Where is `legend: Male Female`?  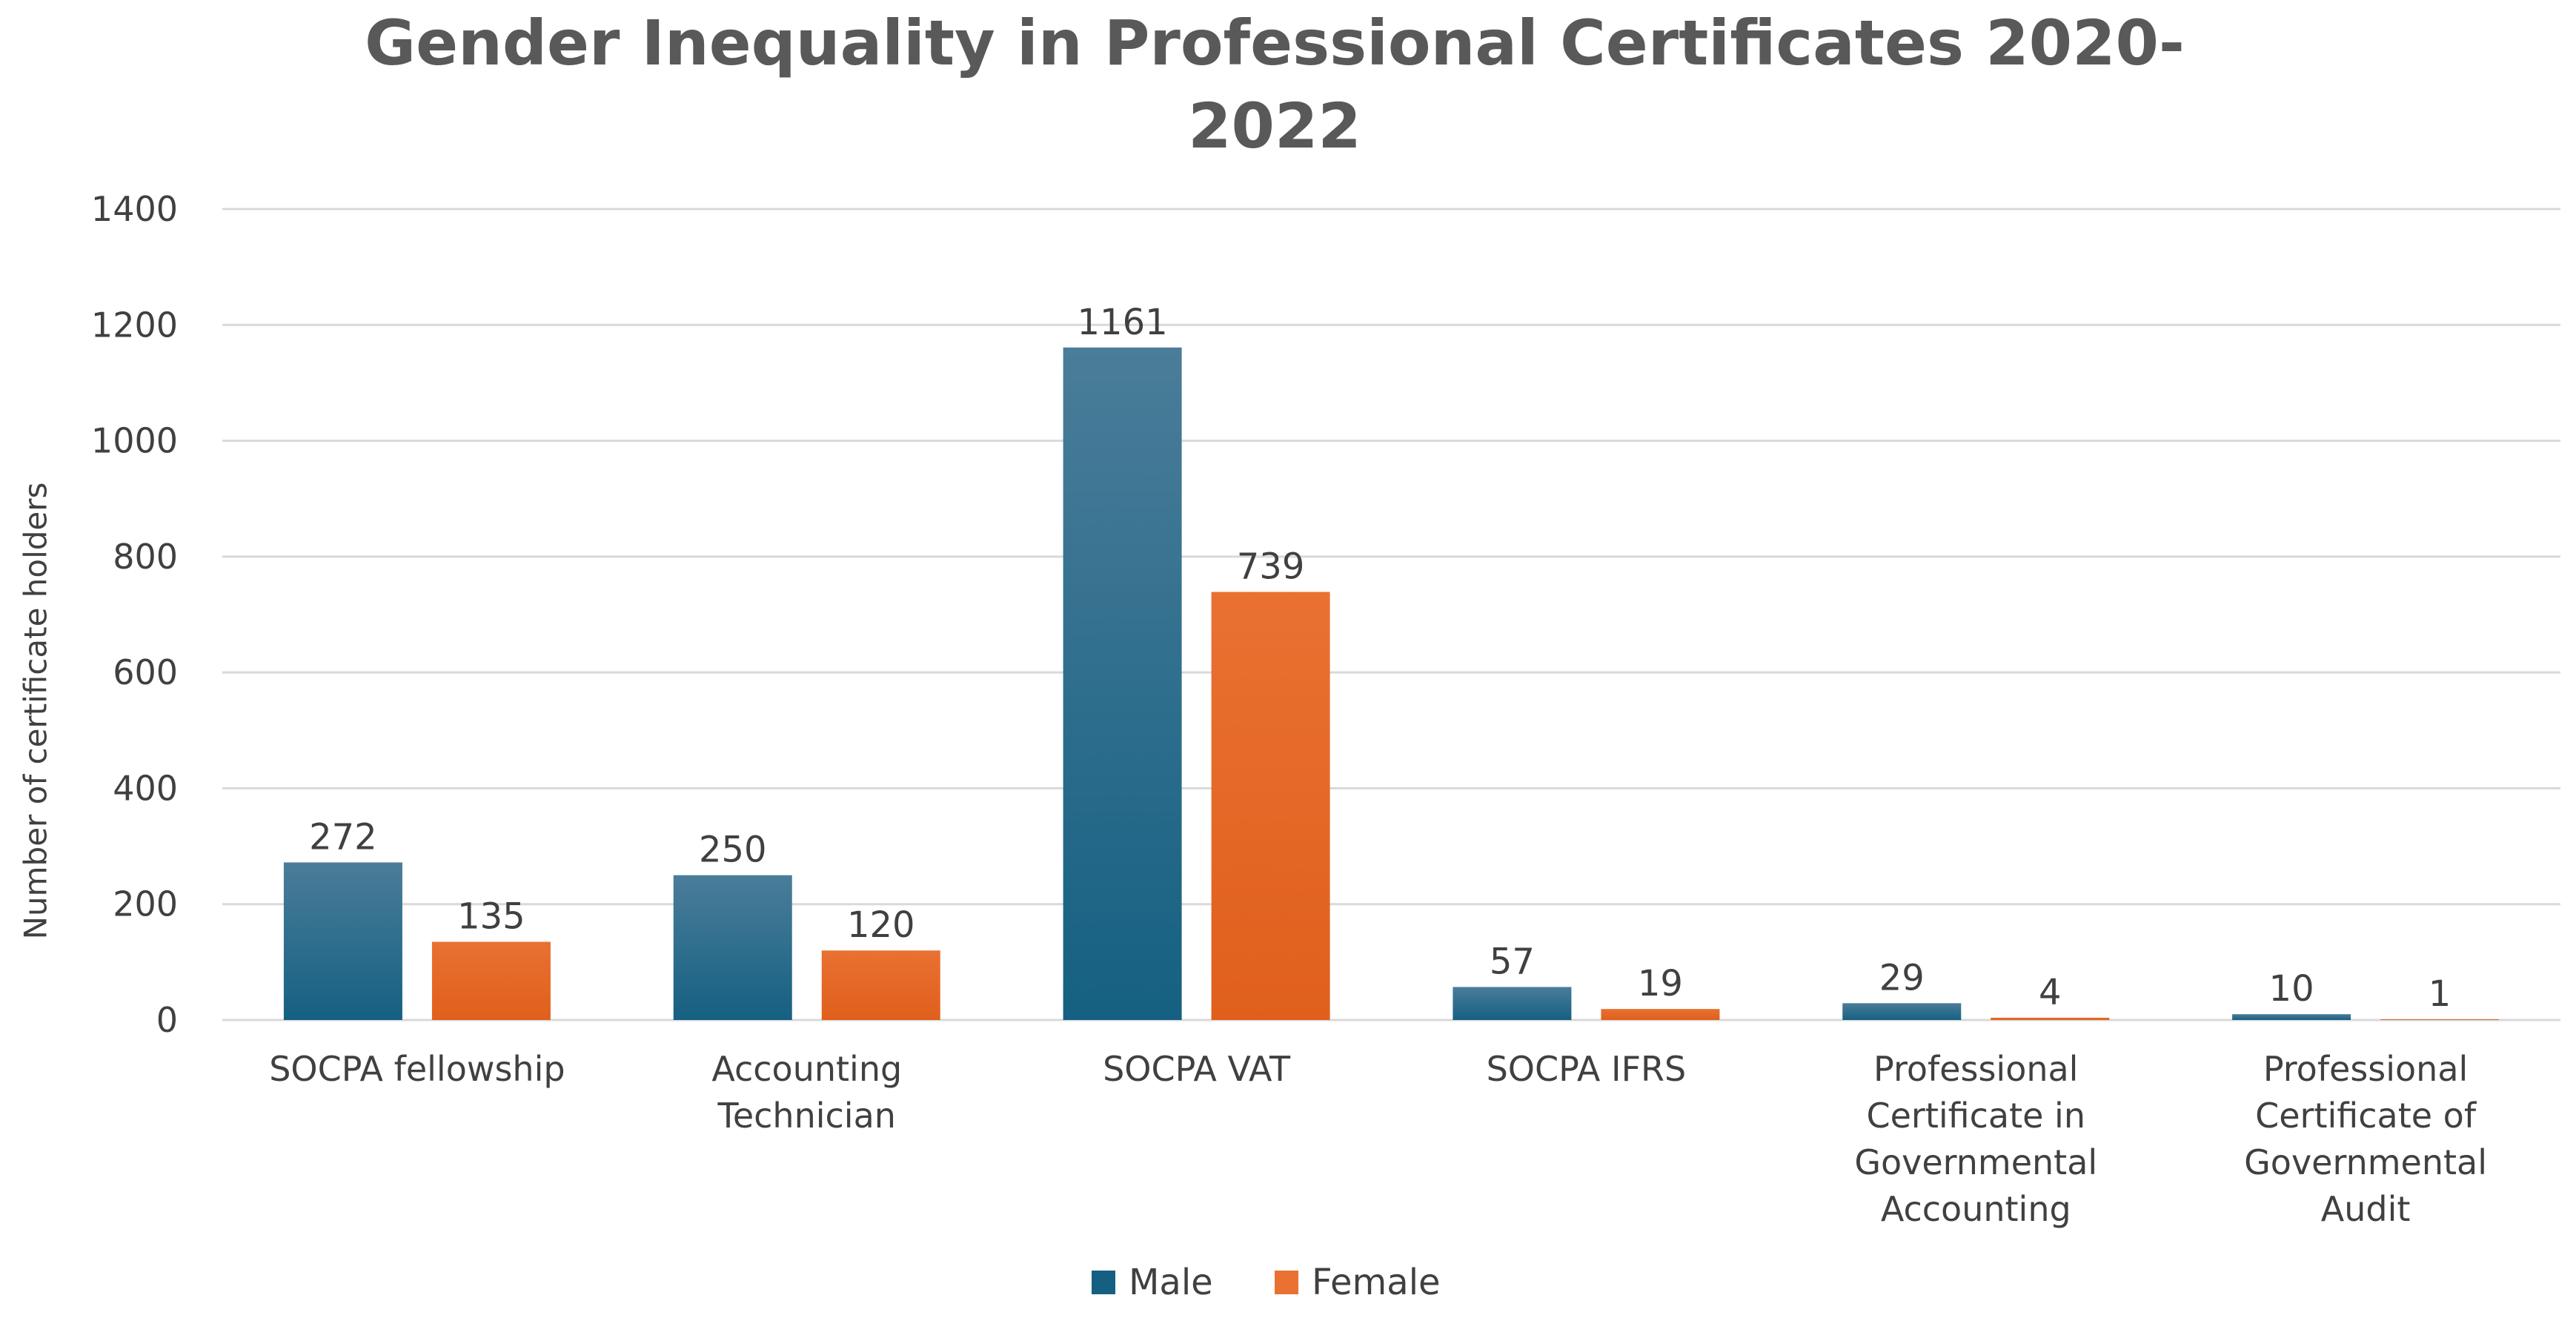 legend: Male Female is located at coordinates (1266, 1282).